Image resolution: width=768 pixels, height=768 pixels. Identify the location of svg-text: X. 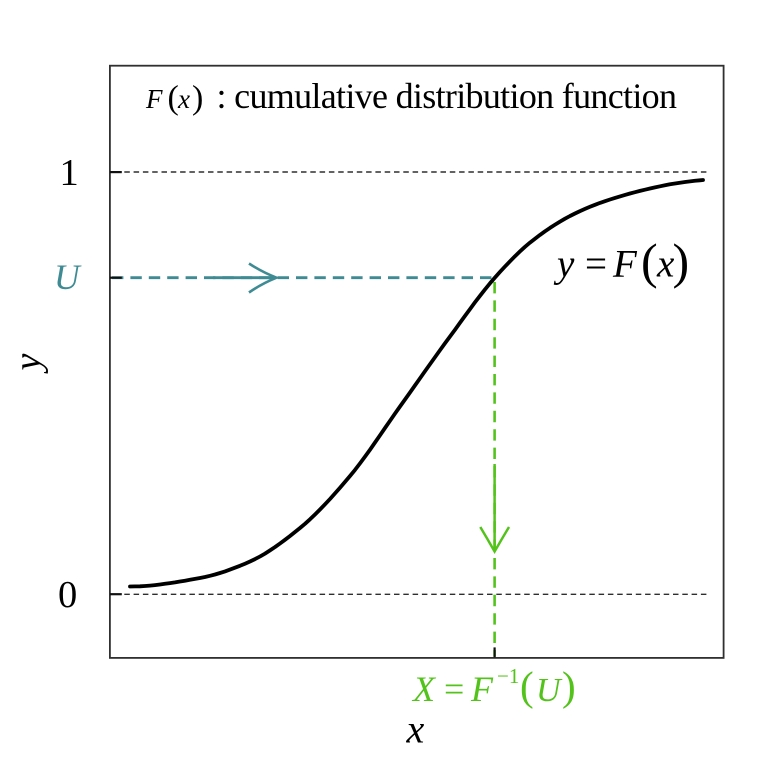
(424, 689).